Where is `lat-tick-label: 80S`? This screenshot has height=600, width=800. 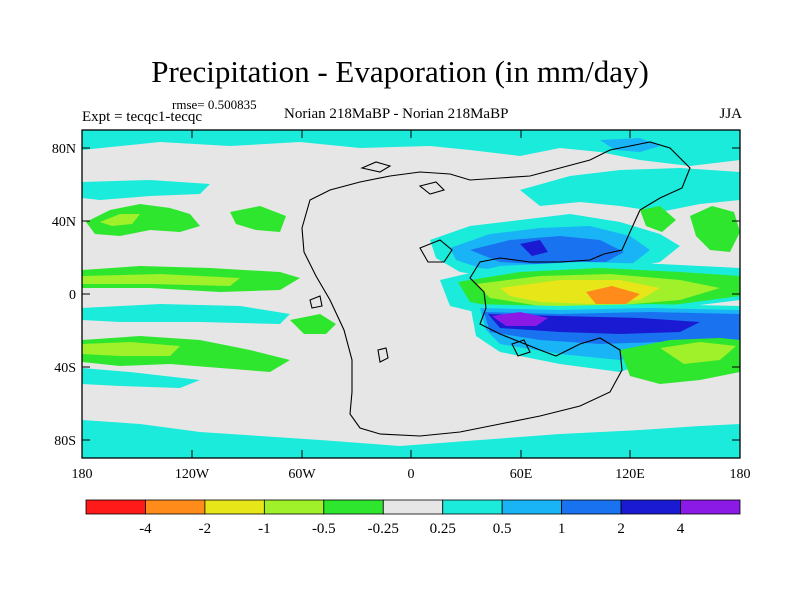
lat-tick-label: 80S is located at coordinates (65, 441).